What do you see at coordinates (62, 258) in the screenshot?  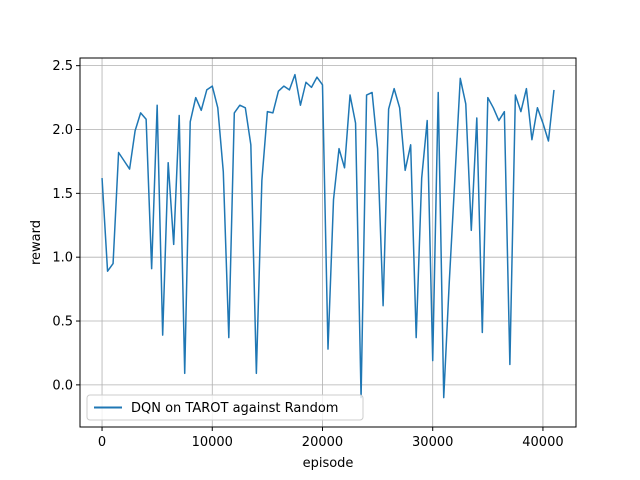 I see `y-tick-label: 1.0` at bounding box center [62, 258].